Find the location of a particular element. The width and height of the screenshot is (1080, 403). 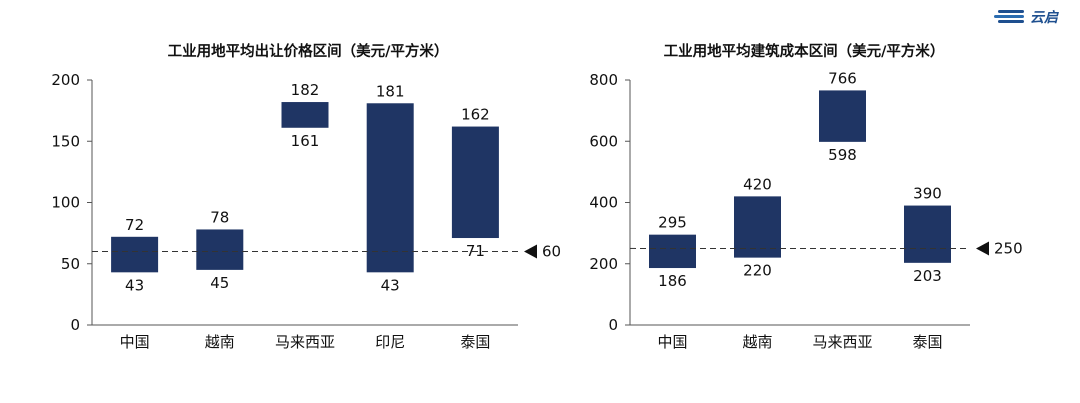

data-label-high: 295 is located at coordinates (672, 223).